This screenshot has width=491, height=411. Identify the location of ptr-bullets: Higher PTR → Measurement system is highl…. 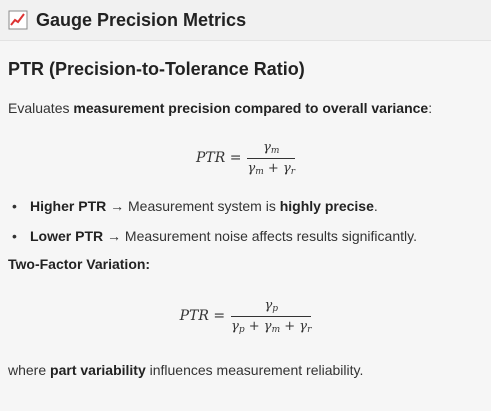
(245, 221).